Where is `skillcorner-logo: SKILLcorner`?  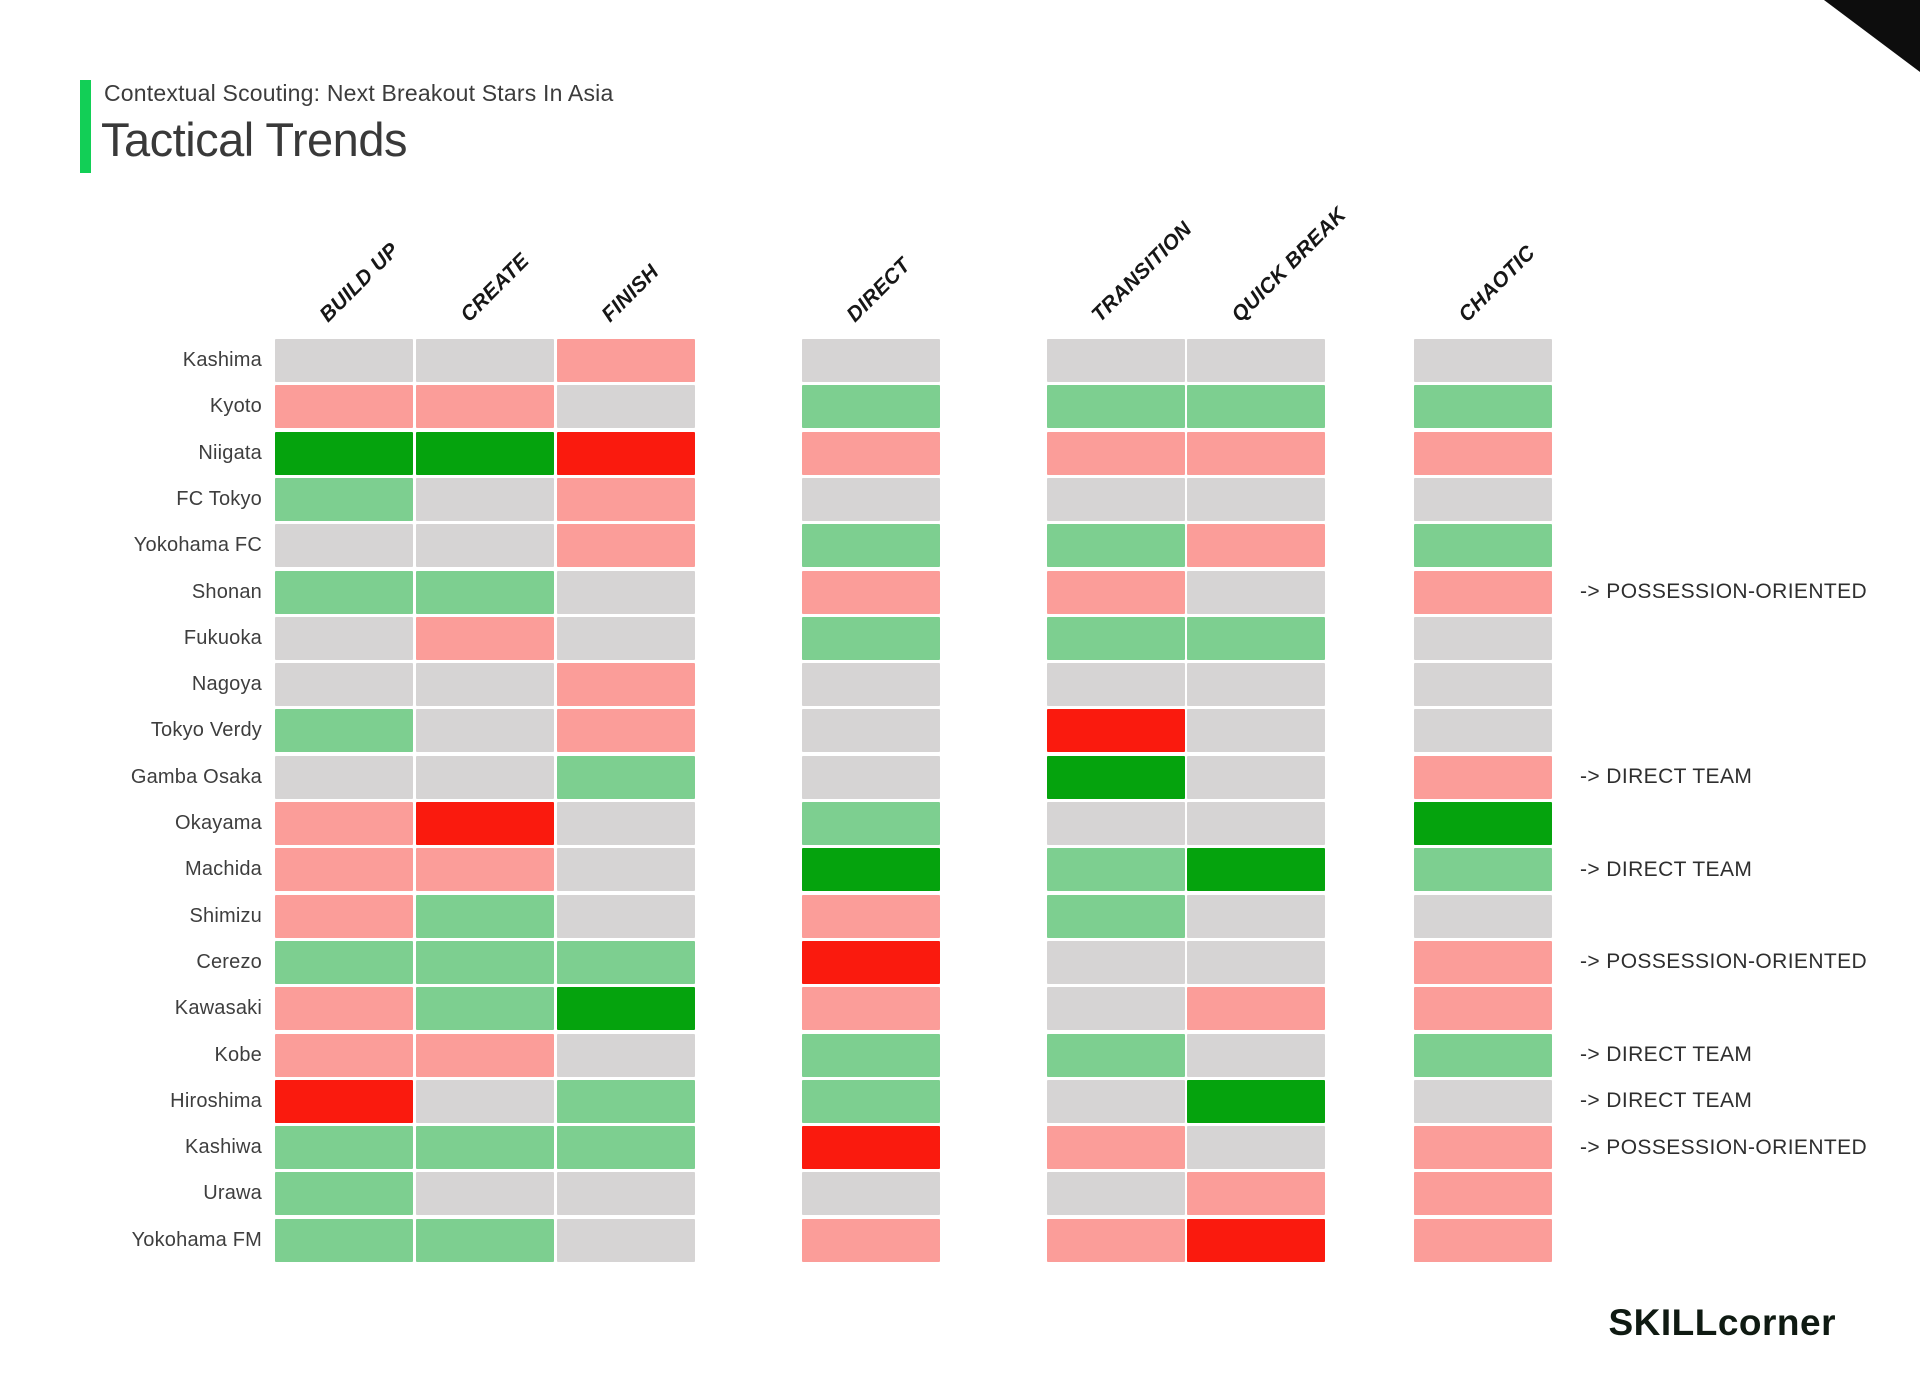 skillcorner-logo: SKILLcorner is located at coordinates (1722, 1322).